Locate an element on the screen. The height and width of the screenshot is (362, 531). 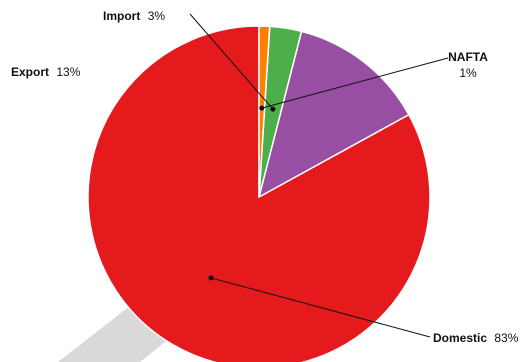
slice-label-name: Import is located at coordinates (121, 16).